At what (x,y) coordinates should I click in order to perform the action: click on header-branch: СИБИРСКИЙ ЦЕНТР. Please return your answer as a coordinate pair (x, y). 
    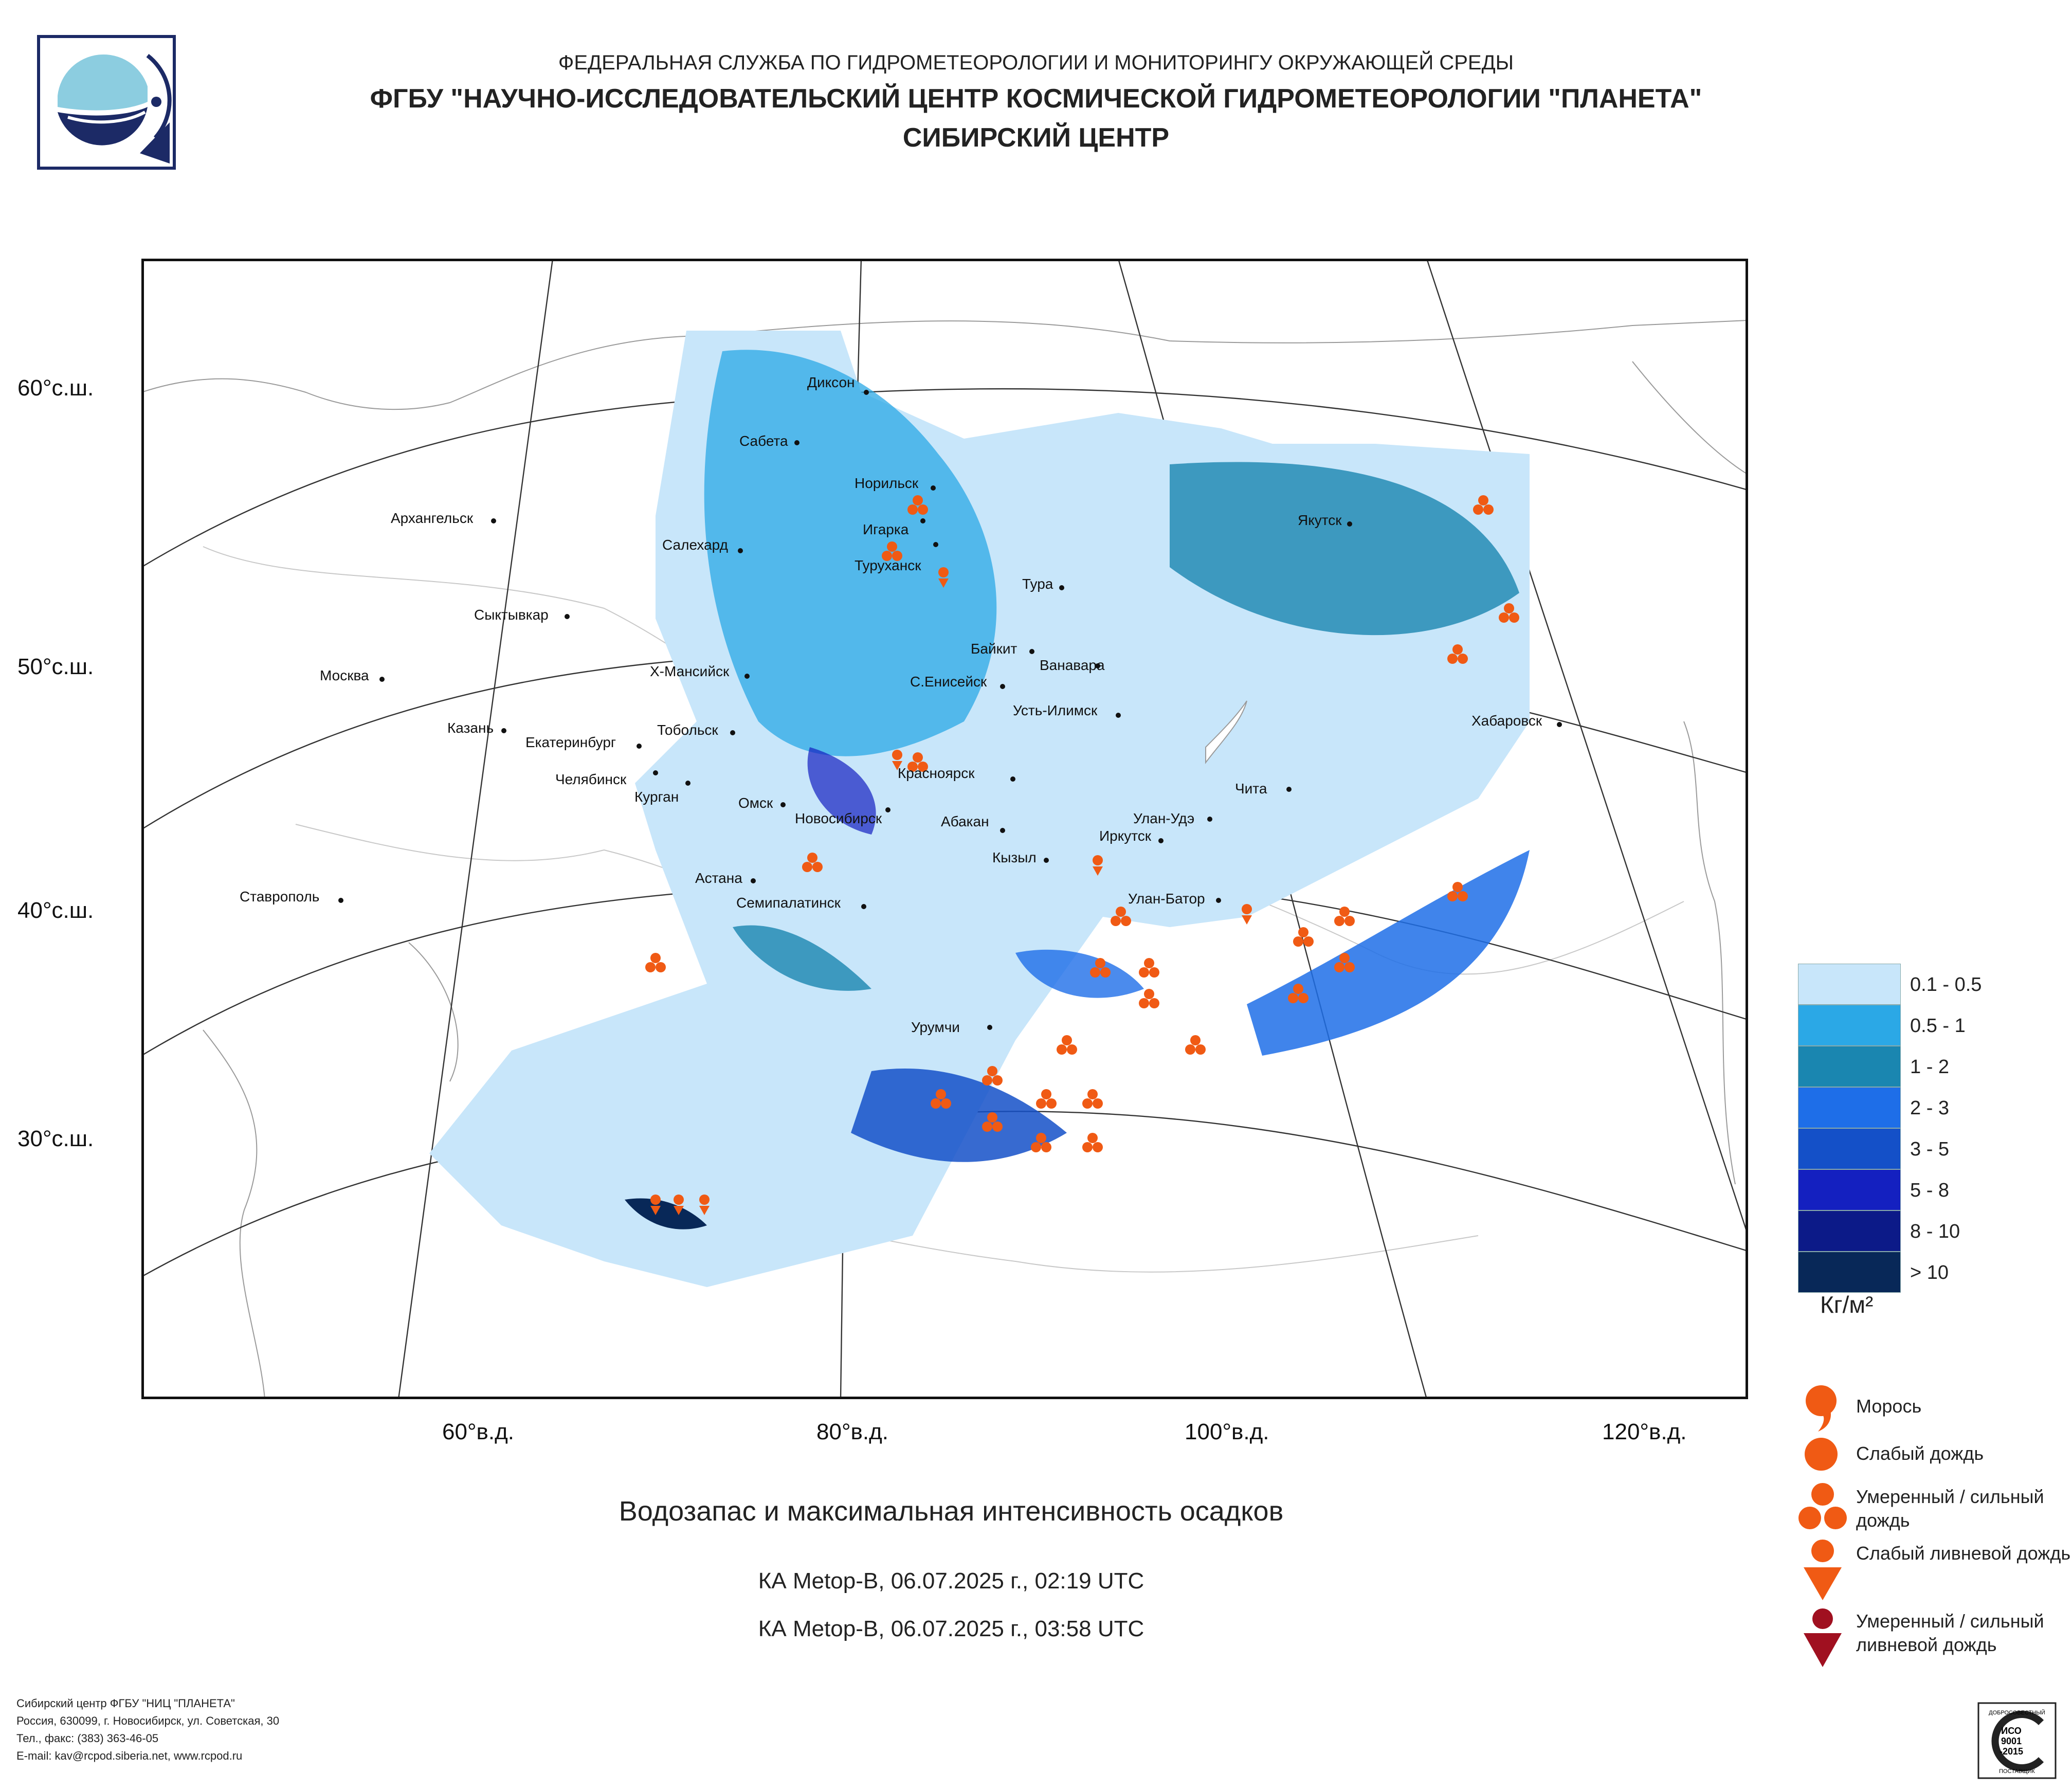
    Looking at the image, I should click on (1036, 138).